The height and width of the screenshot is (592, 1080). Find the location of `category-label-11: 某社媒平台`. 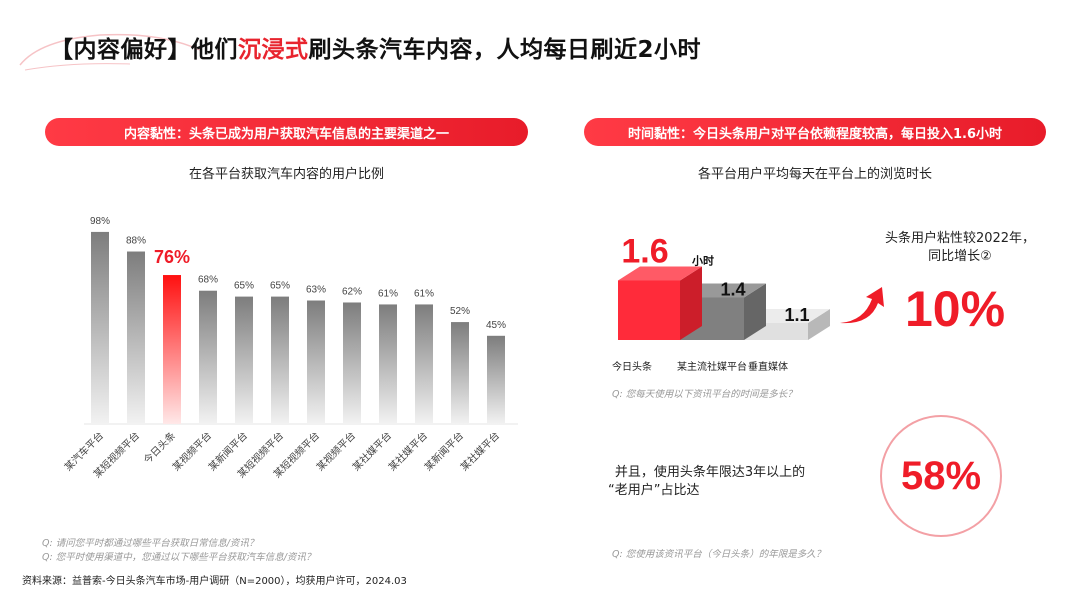

category-label-11: 某社媒平台 is located at coordinates (480, 451).